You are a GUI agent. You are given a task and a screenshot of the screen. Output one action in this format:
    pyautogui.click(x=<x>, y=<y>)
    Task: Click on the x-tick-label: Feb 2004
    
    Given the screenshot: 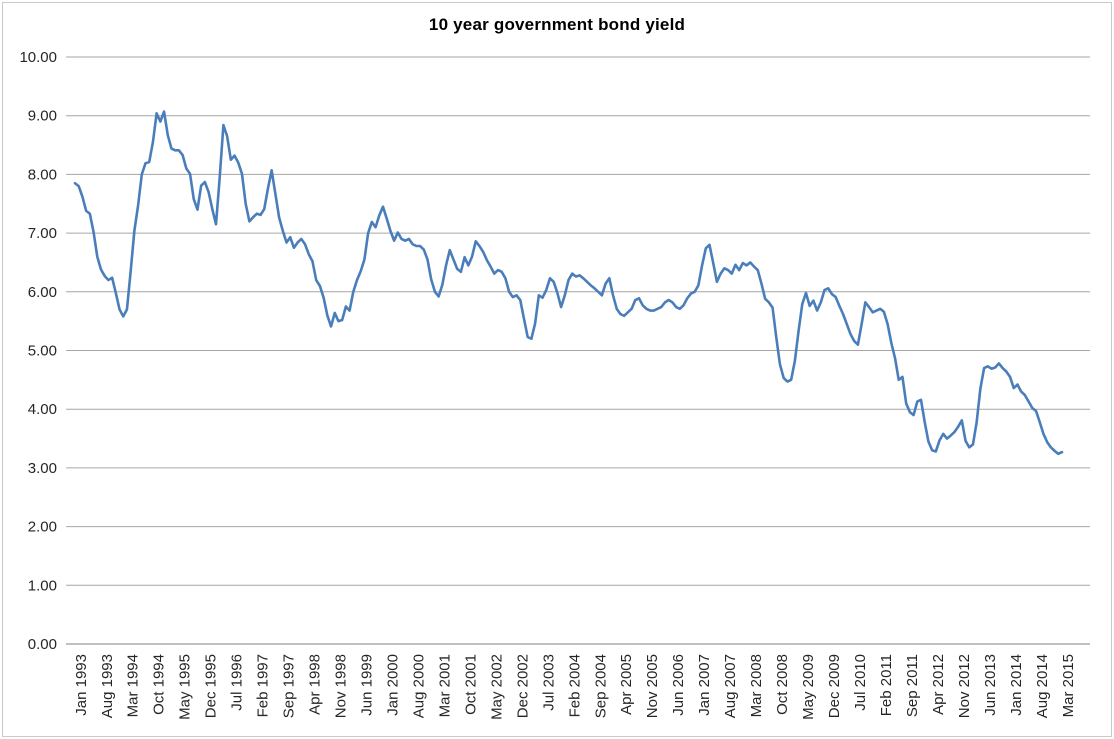 What is the action you would take?
    pyautogui.click(x=574, y=685)
    